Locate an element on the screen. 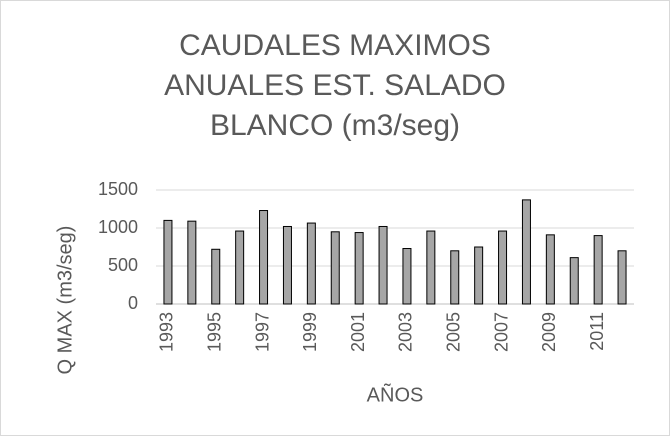  x-tick-label: 2001 is located at coordinates (358, 332).